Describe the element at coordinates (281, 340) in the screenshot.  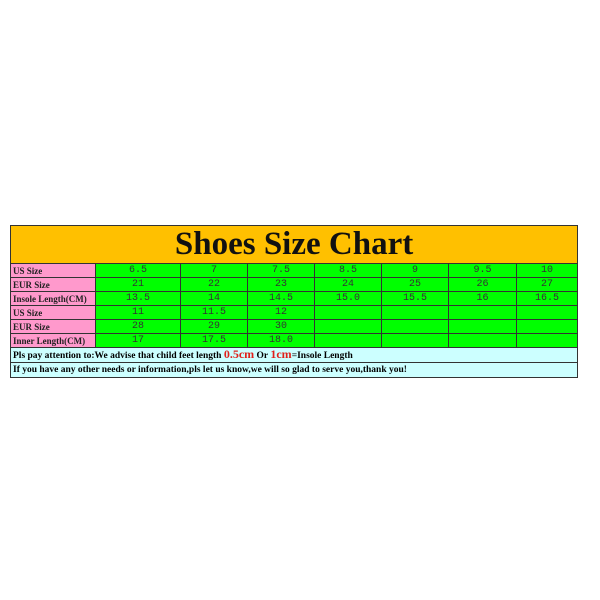
I see `size-cell: 18.0` at that location.